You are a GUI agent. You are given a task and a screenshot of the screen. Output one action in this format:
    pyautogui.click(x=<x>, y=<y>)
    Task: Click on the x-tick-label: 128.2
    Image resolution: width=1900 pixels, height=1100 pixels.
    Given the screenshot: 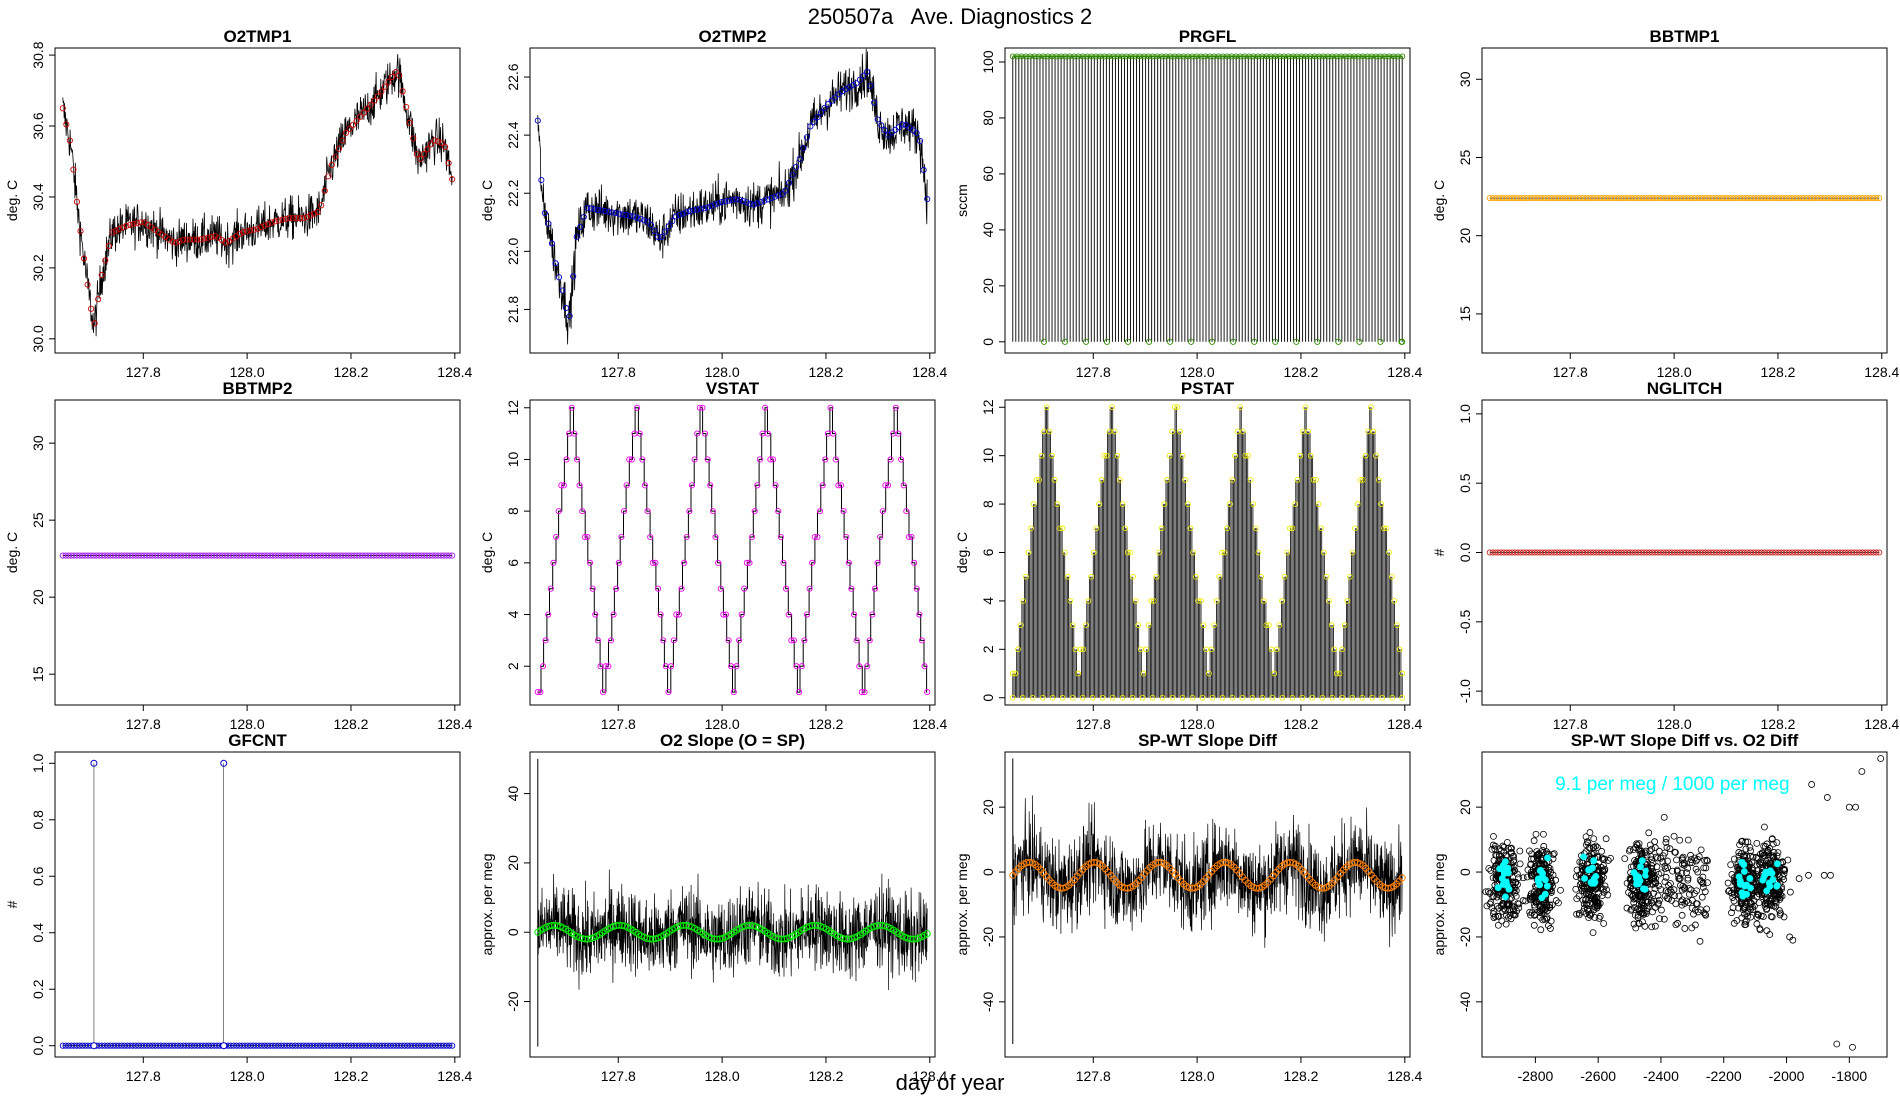 What is the action you would take?
    pyautogui.click(x=1777, y=724)
    